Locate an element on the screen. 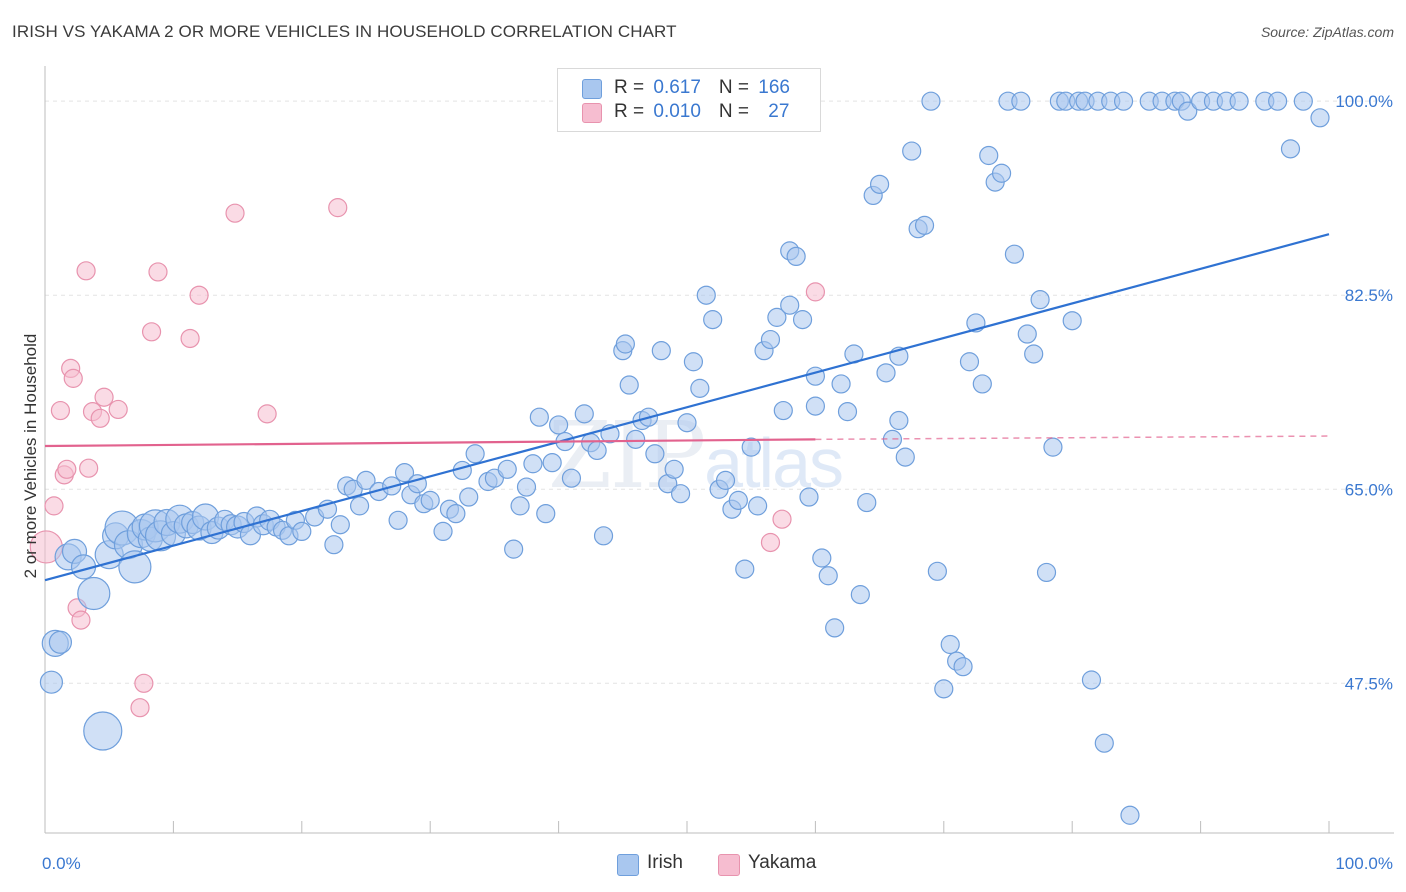 The height and width of the screenshot is (892, 1406). yakama-swatch is located at coordinates (592, 113).